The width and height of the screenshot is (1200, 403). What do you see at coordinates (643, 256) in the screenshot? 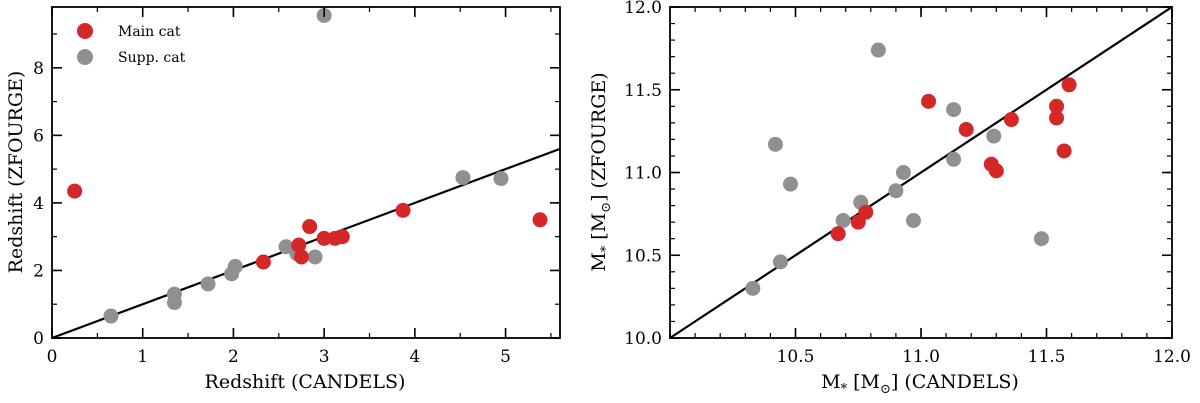
I see `stellar-mass-y-tick-label: 10.5` at bounding box center [643, 256].